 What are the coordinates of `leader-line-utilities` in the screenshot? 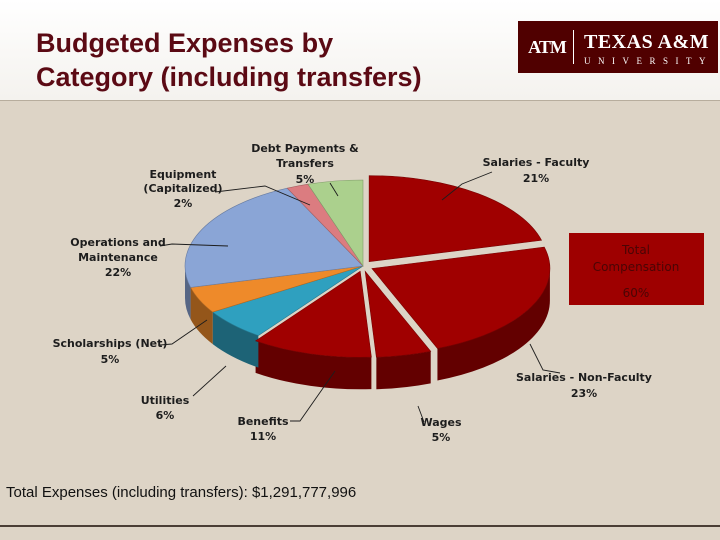 It's located at (209, 381).